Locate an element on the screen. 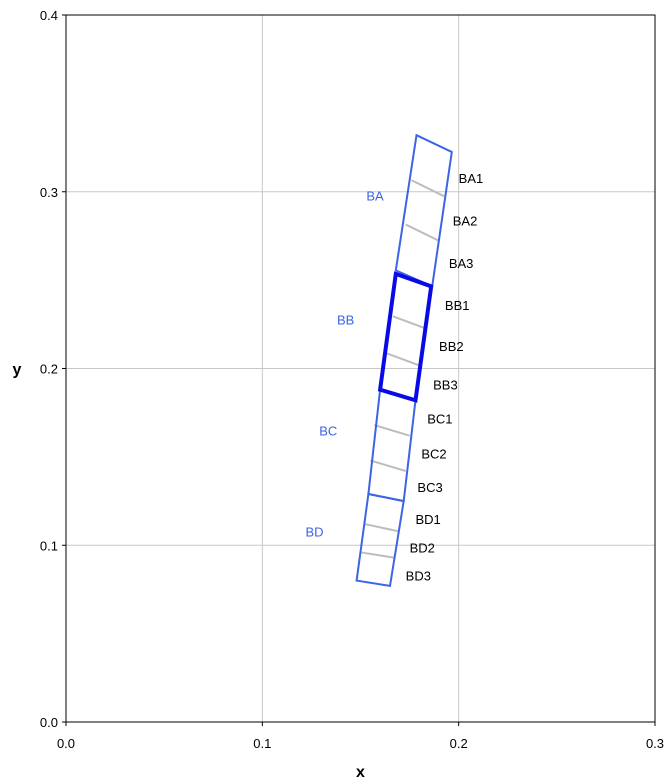  block-bc is located at coordinates (392, 445).